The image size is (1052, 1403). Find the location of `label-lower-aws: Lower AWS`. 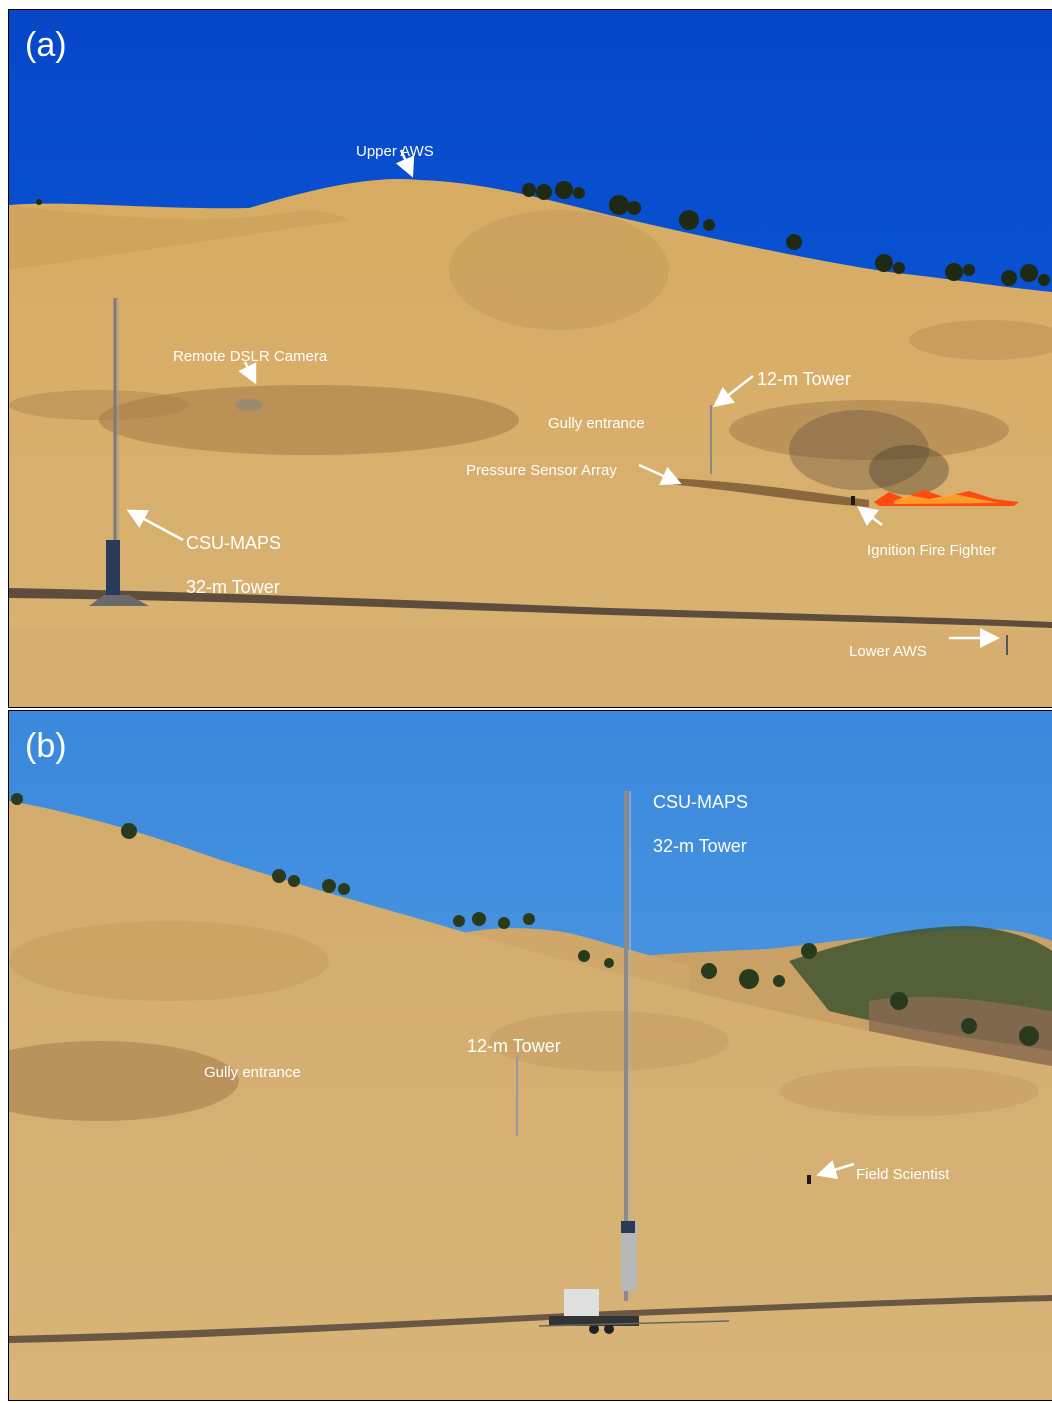

label-lower-aws: Lower AWS is located at coordinates (888, 651).